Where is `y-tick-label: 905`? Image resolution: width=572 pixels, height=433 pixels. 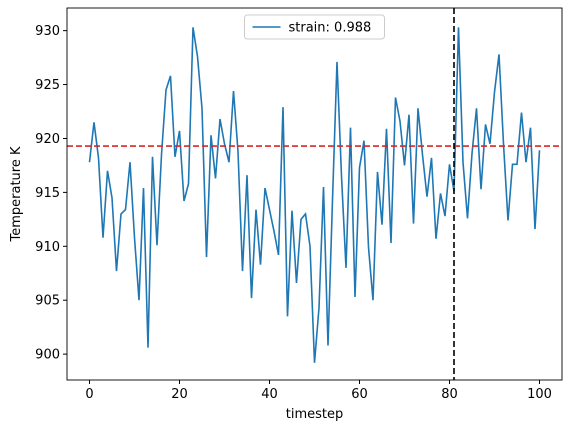 y-tick-label: 905 is located at coordinates (47, 301).